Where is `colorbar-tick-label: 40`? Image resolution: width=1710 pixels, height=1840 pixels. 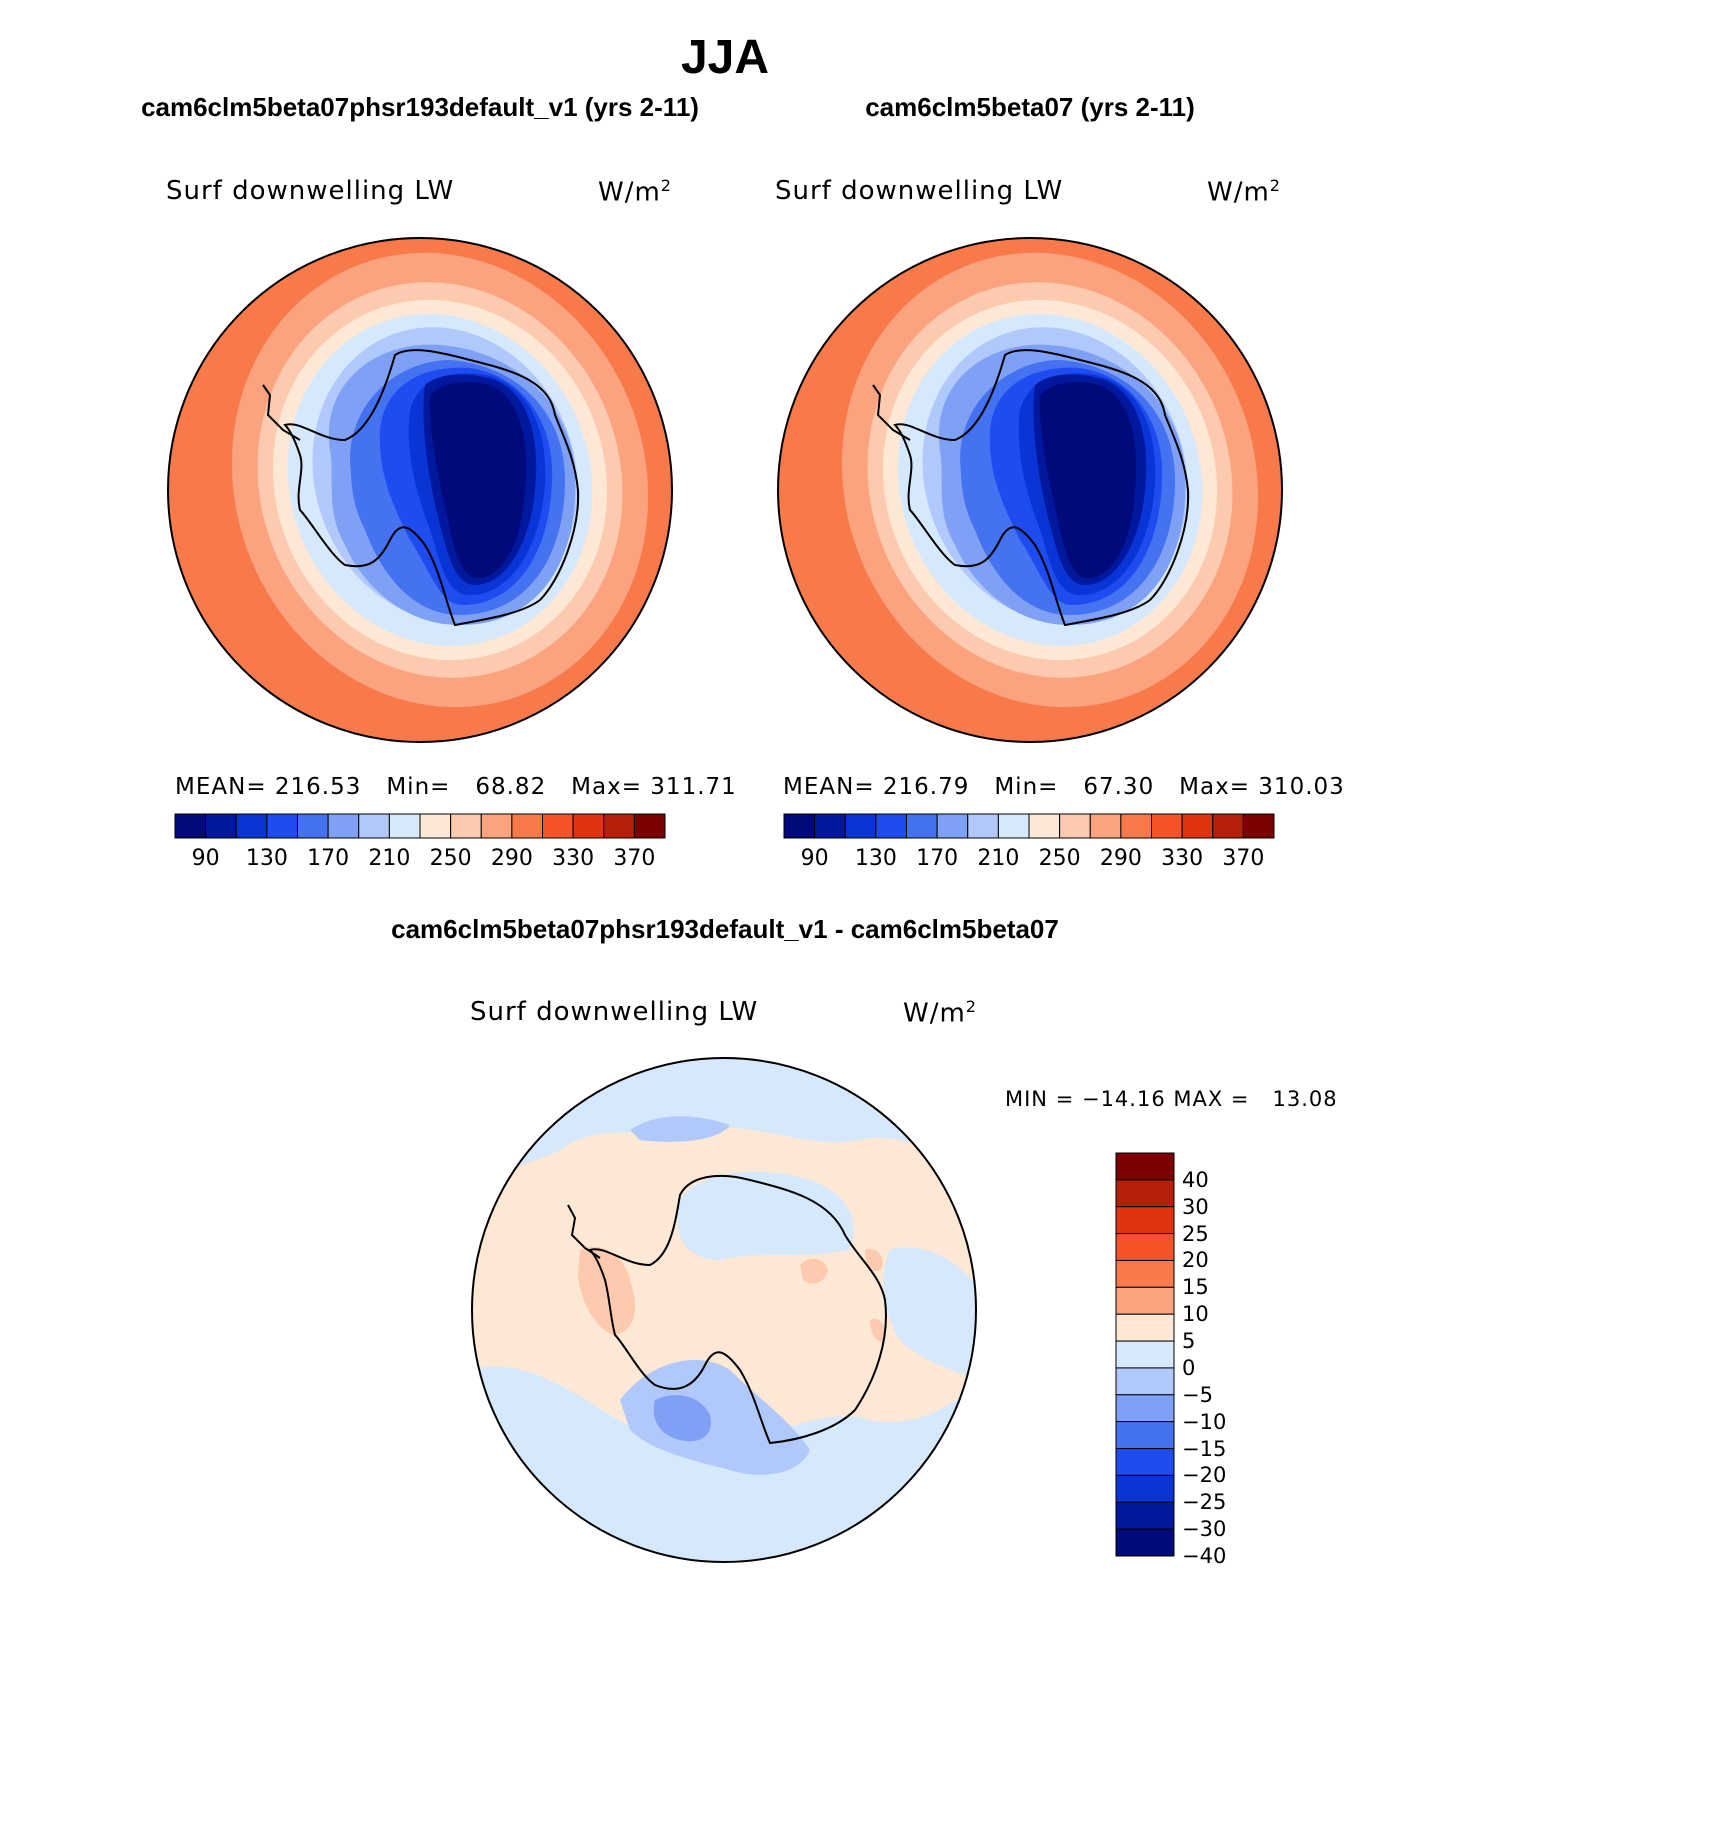 colorbar-tick-label: 40 is located at coordinates (1195, 1179).